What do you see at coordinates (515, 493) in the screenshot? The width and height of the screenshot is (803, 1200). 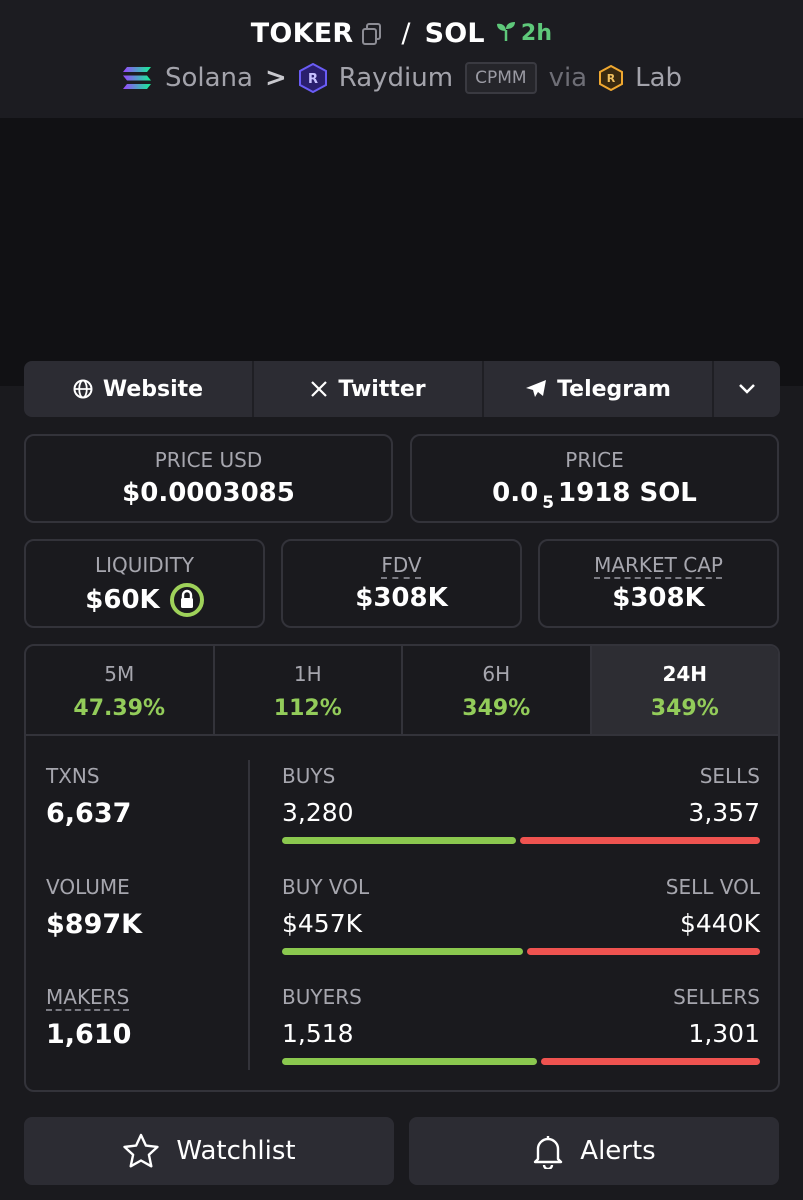 I see `price-native-prefix: 0.0` at bounding box center [515, 493].